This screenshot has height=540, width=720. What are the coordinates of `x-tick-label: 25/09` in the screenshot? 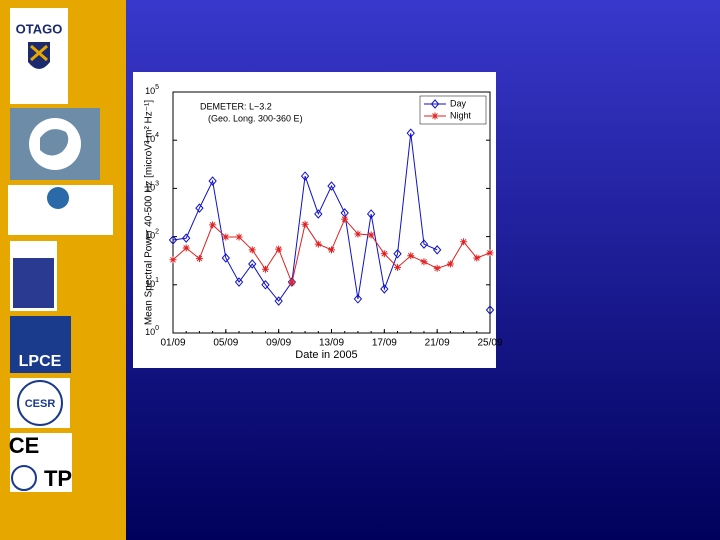 It's located at (489, 343).